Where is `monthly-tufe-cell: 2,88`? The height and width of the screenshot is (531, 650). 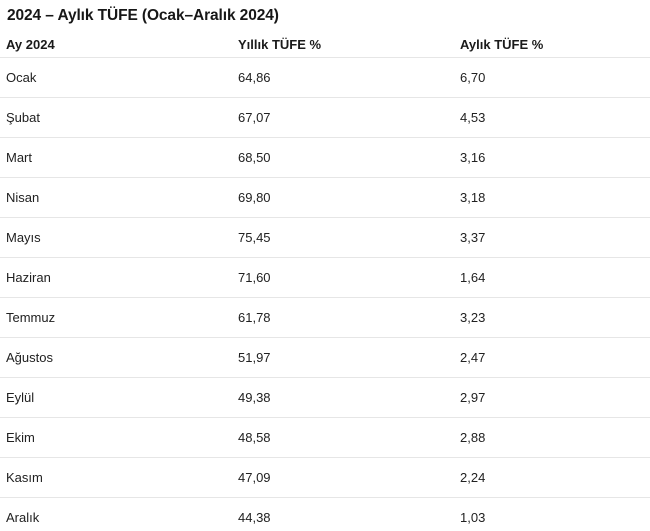 monthly-tufe-cell: 2,88 is located at coordinates (555, 437).